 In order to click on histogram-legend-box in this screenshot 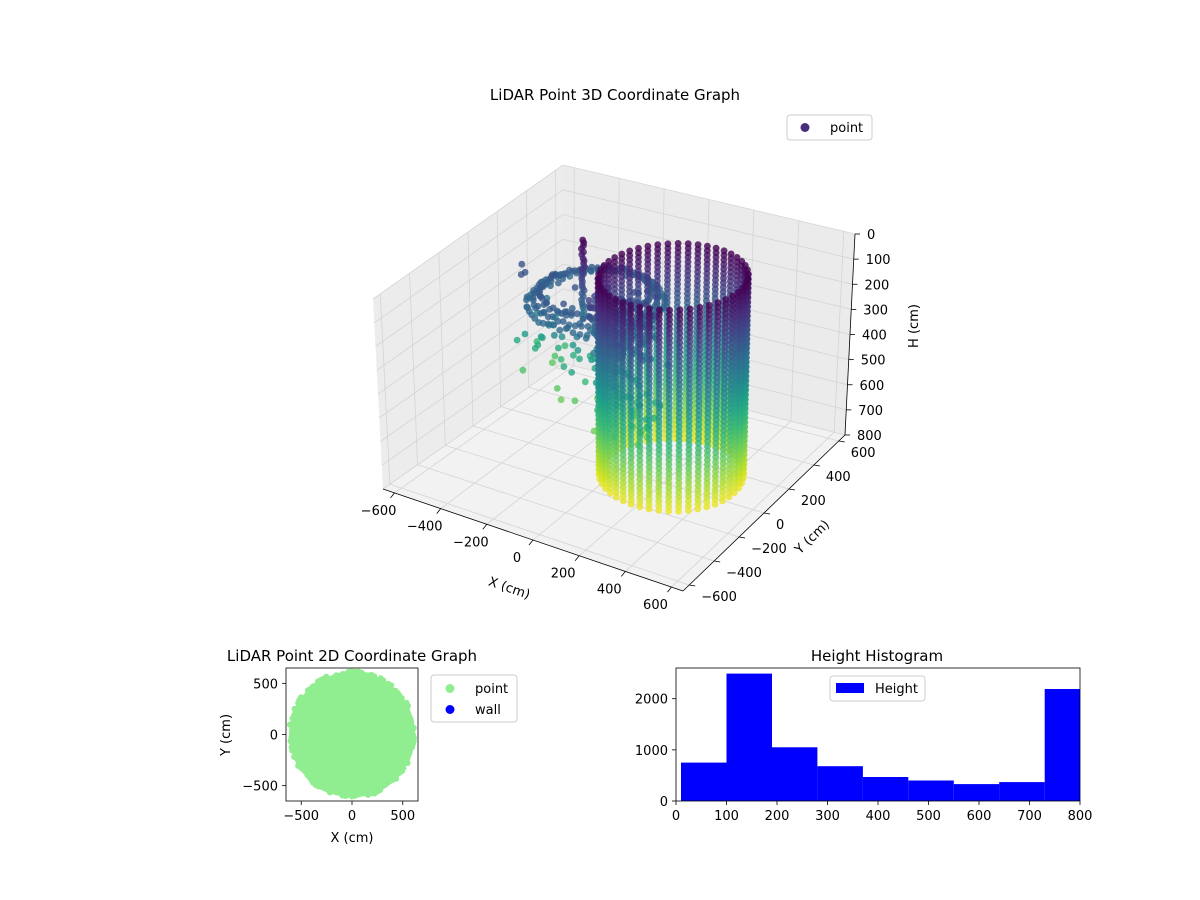, I will do `click(877, 688)`.